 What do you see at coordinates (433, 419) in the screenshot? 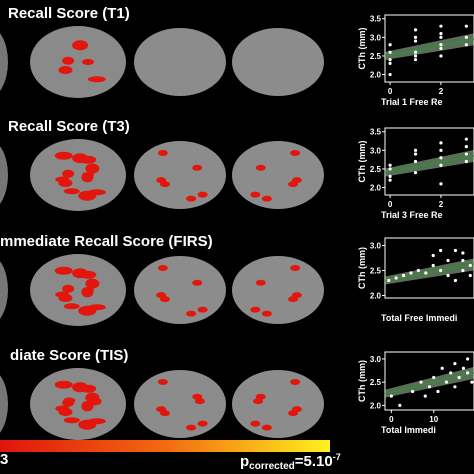
I see `x-tick-label: 10` at bounding box center [433, 419].